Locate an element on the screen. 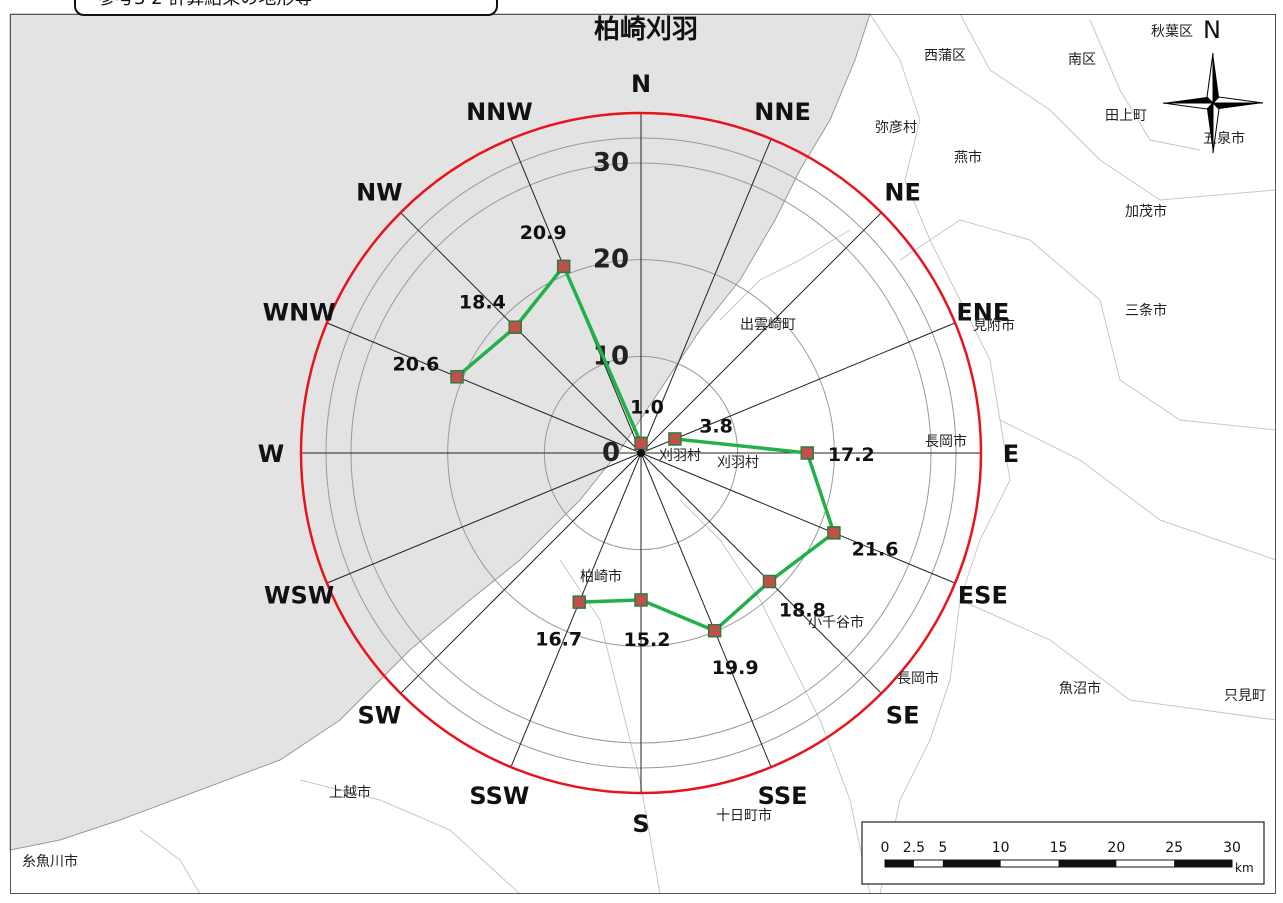 This screenshot has width=1283, height=903. data-label: 17.2 is located at coordinates (851, 455).